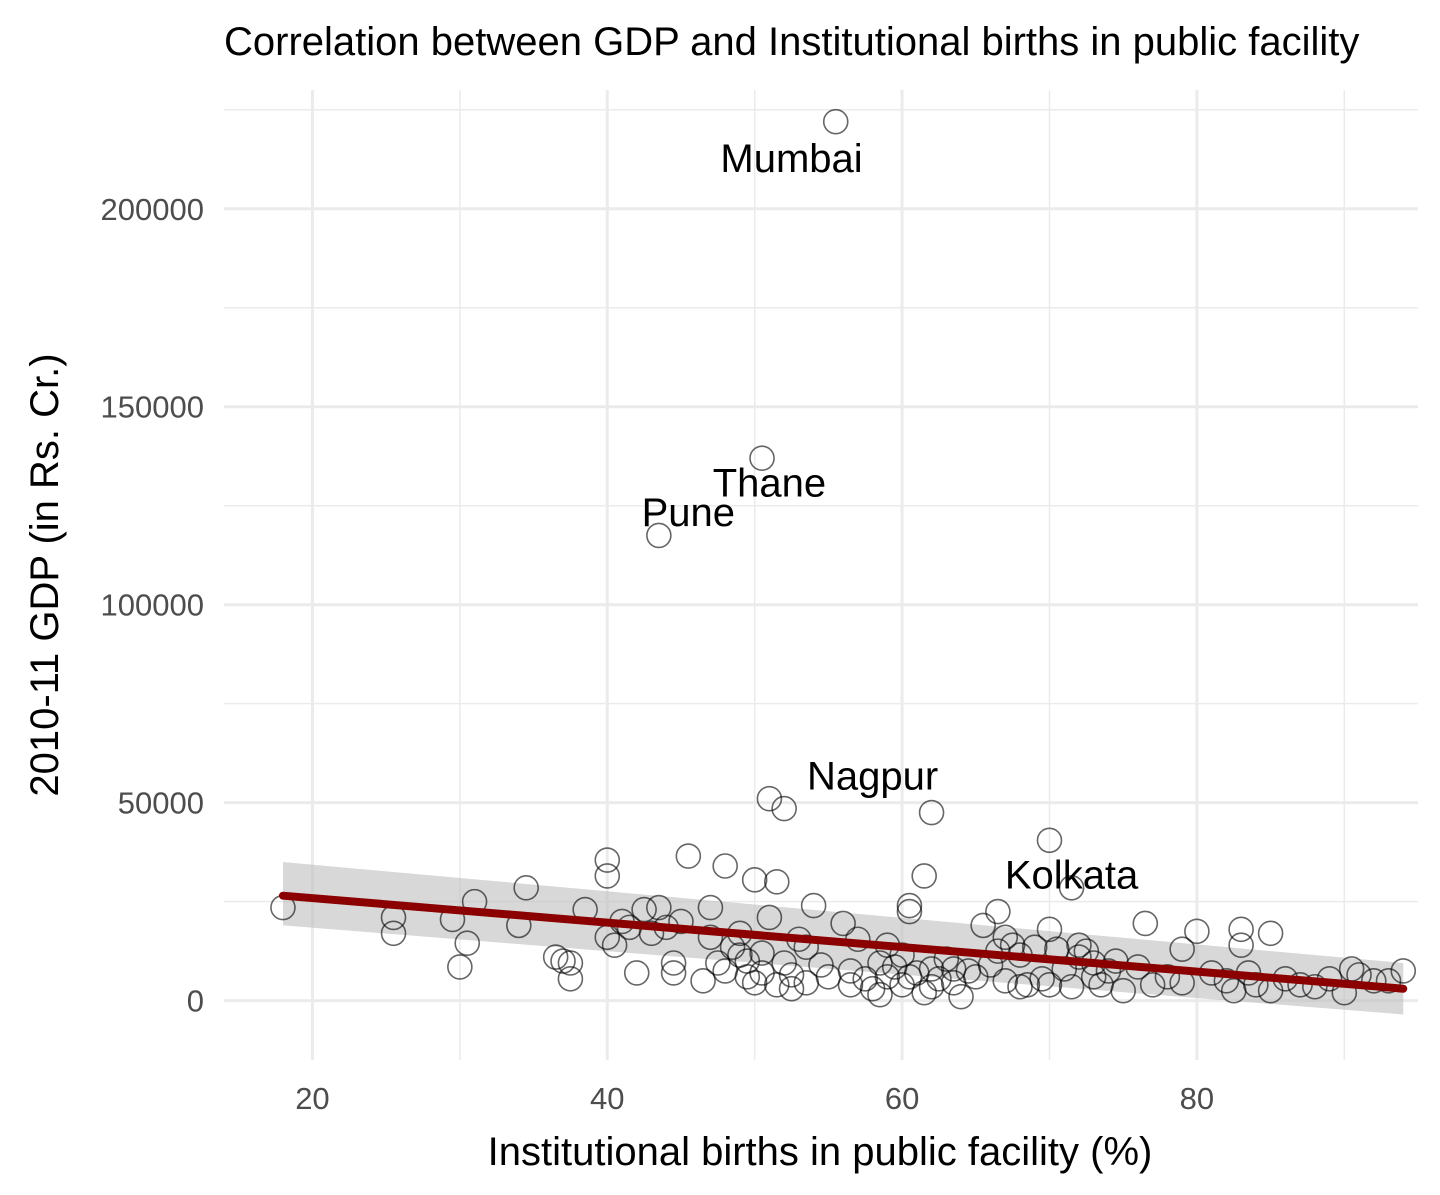  What do you see at coordinates (872, 776) in the screenshot?
I see `point-label: Nagpur` at bounding box center [872, 776].